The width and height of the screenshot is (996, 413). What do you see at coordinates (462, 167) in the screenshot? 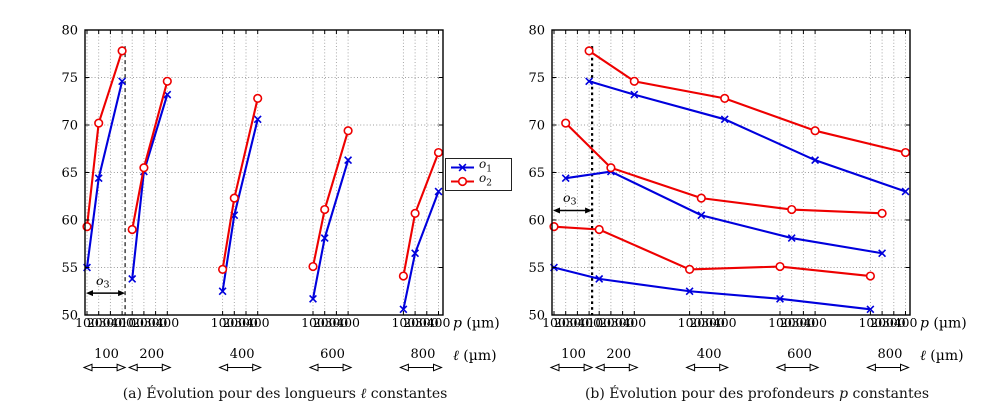
I see `legend-line-o1-icon` at bounding box center [462, 167].